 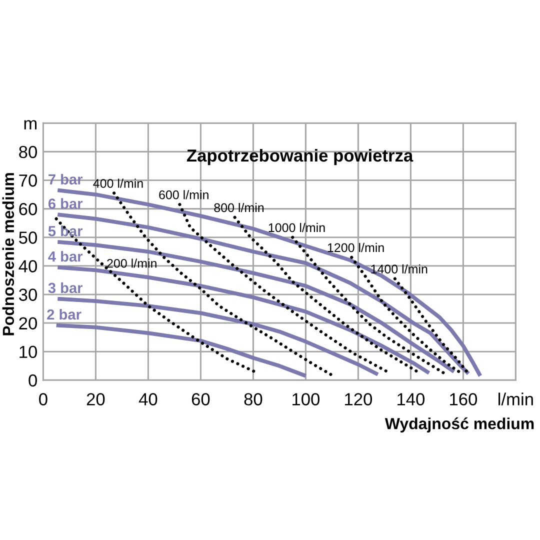 What do you see at coordinates (28, 180) in the screenshot?
I see `y-tick-label: 70` at bounding box center [28, 180].